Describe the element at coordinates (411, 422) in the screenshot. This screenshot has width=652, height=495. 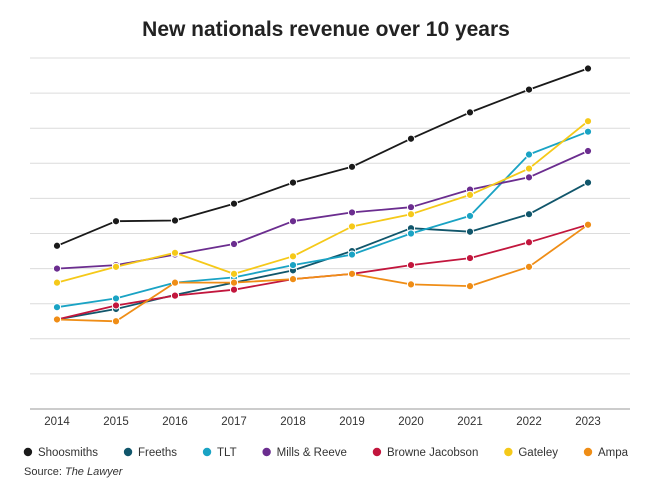
I see `x-tick-label: 2020` at that location.